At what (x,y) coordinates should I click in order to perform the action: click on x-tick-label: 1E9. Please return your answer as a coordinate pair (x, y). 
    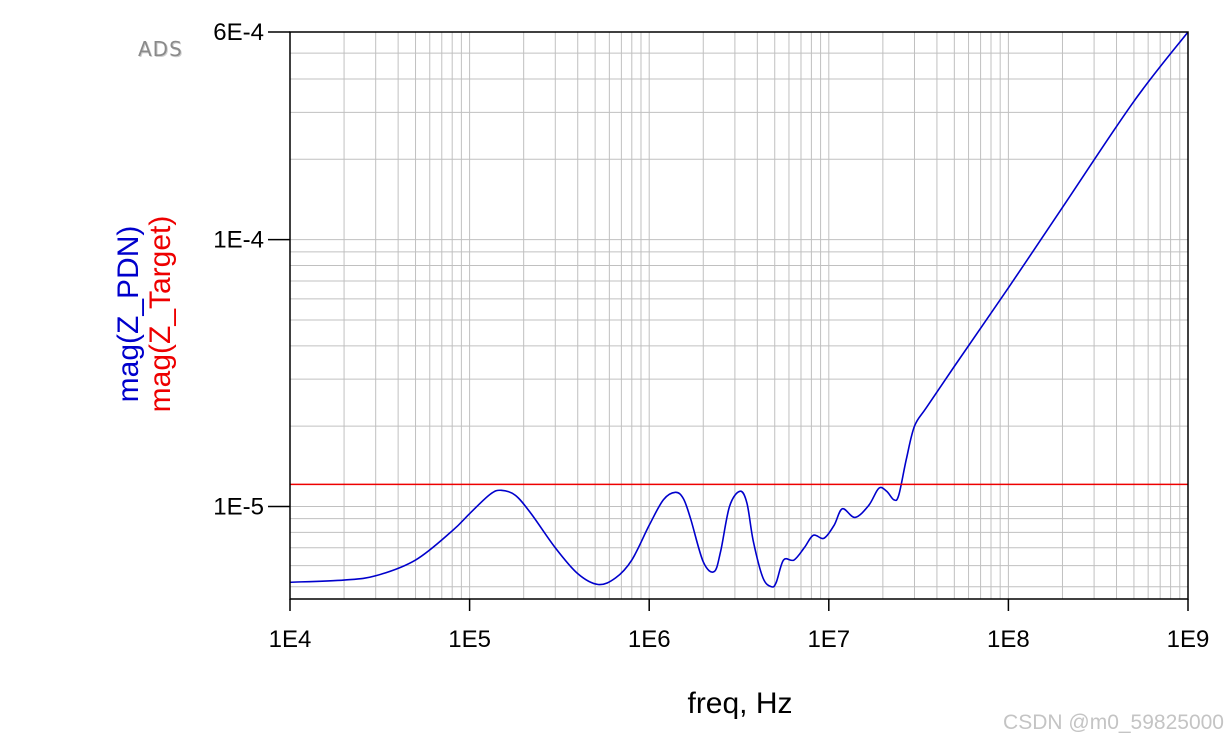
    Looking at the image, I should click on (1188, 639).